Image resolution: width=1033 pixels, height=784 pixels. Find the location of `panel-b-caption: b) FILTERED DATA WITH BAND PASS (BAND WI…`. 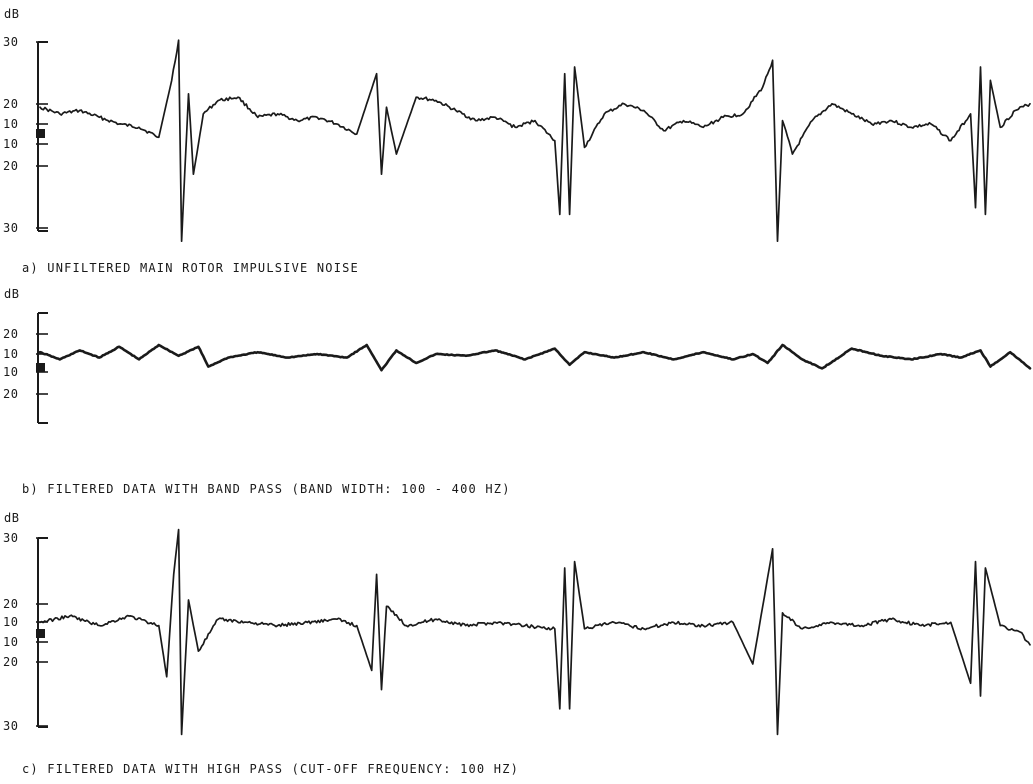

panel-b-caption: b) FILTERED DATA WITH BAND PASS (BAND WI… is located at coordinates (266, 489).